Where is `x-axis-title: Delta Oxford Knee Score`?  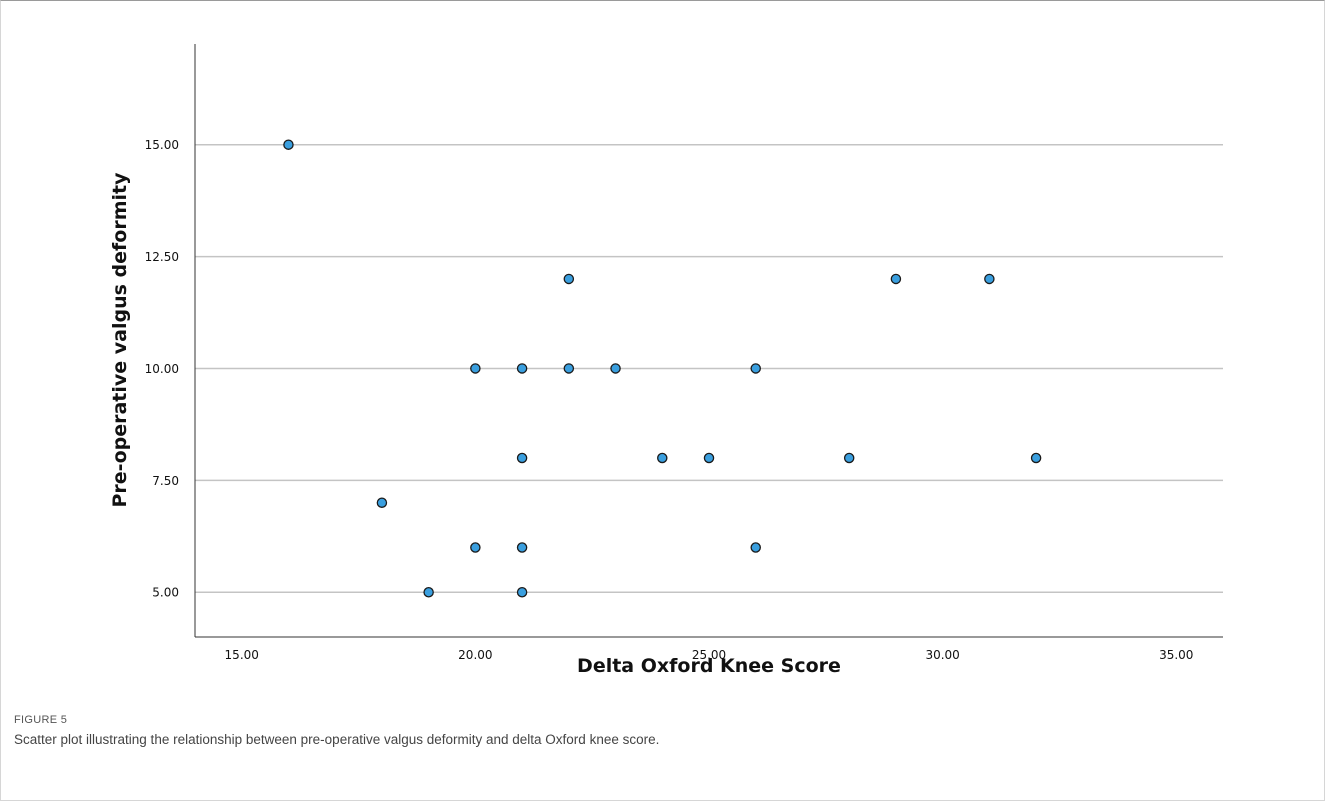
x-axis-title: Delta Oxford Knee Score is located at coordinates (709, 666).